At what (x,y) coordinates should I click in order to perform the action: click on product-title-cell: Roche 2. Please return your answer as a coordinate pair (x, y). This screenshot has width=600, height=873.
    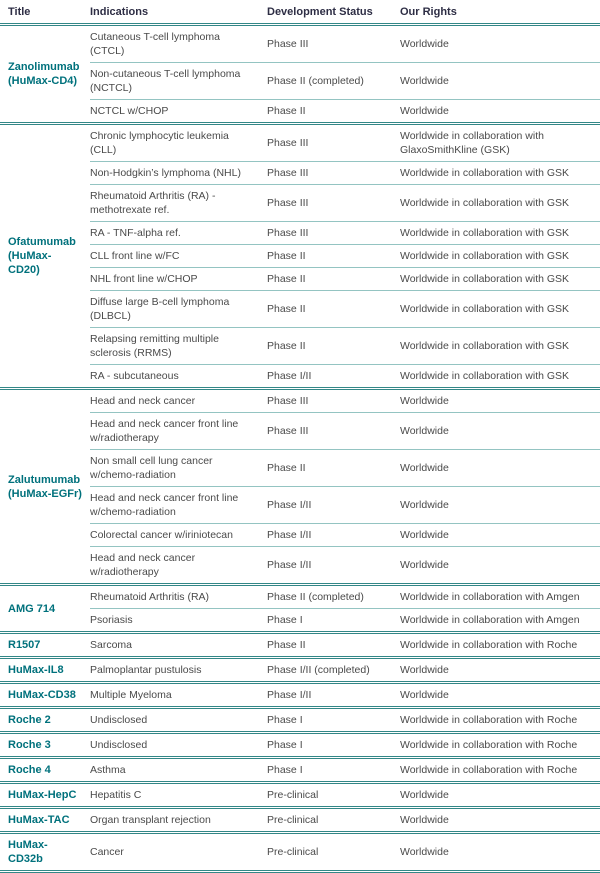
    Looking at the image, I should click on (45, 719).